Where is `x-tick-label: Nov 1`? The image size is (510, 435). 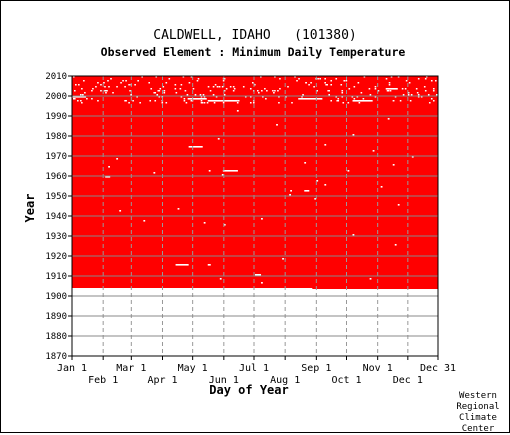 x-tick-label: Nov 1 is located at coordinates (378, 368).